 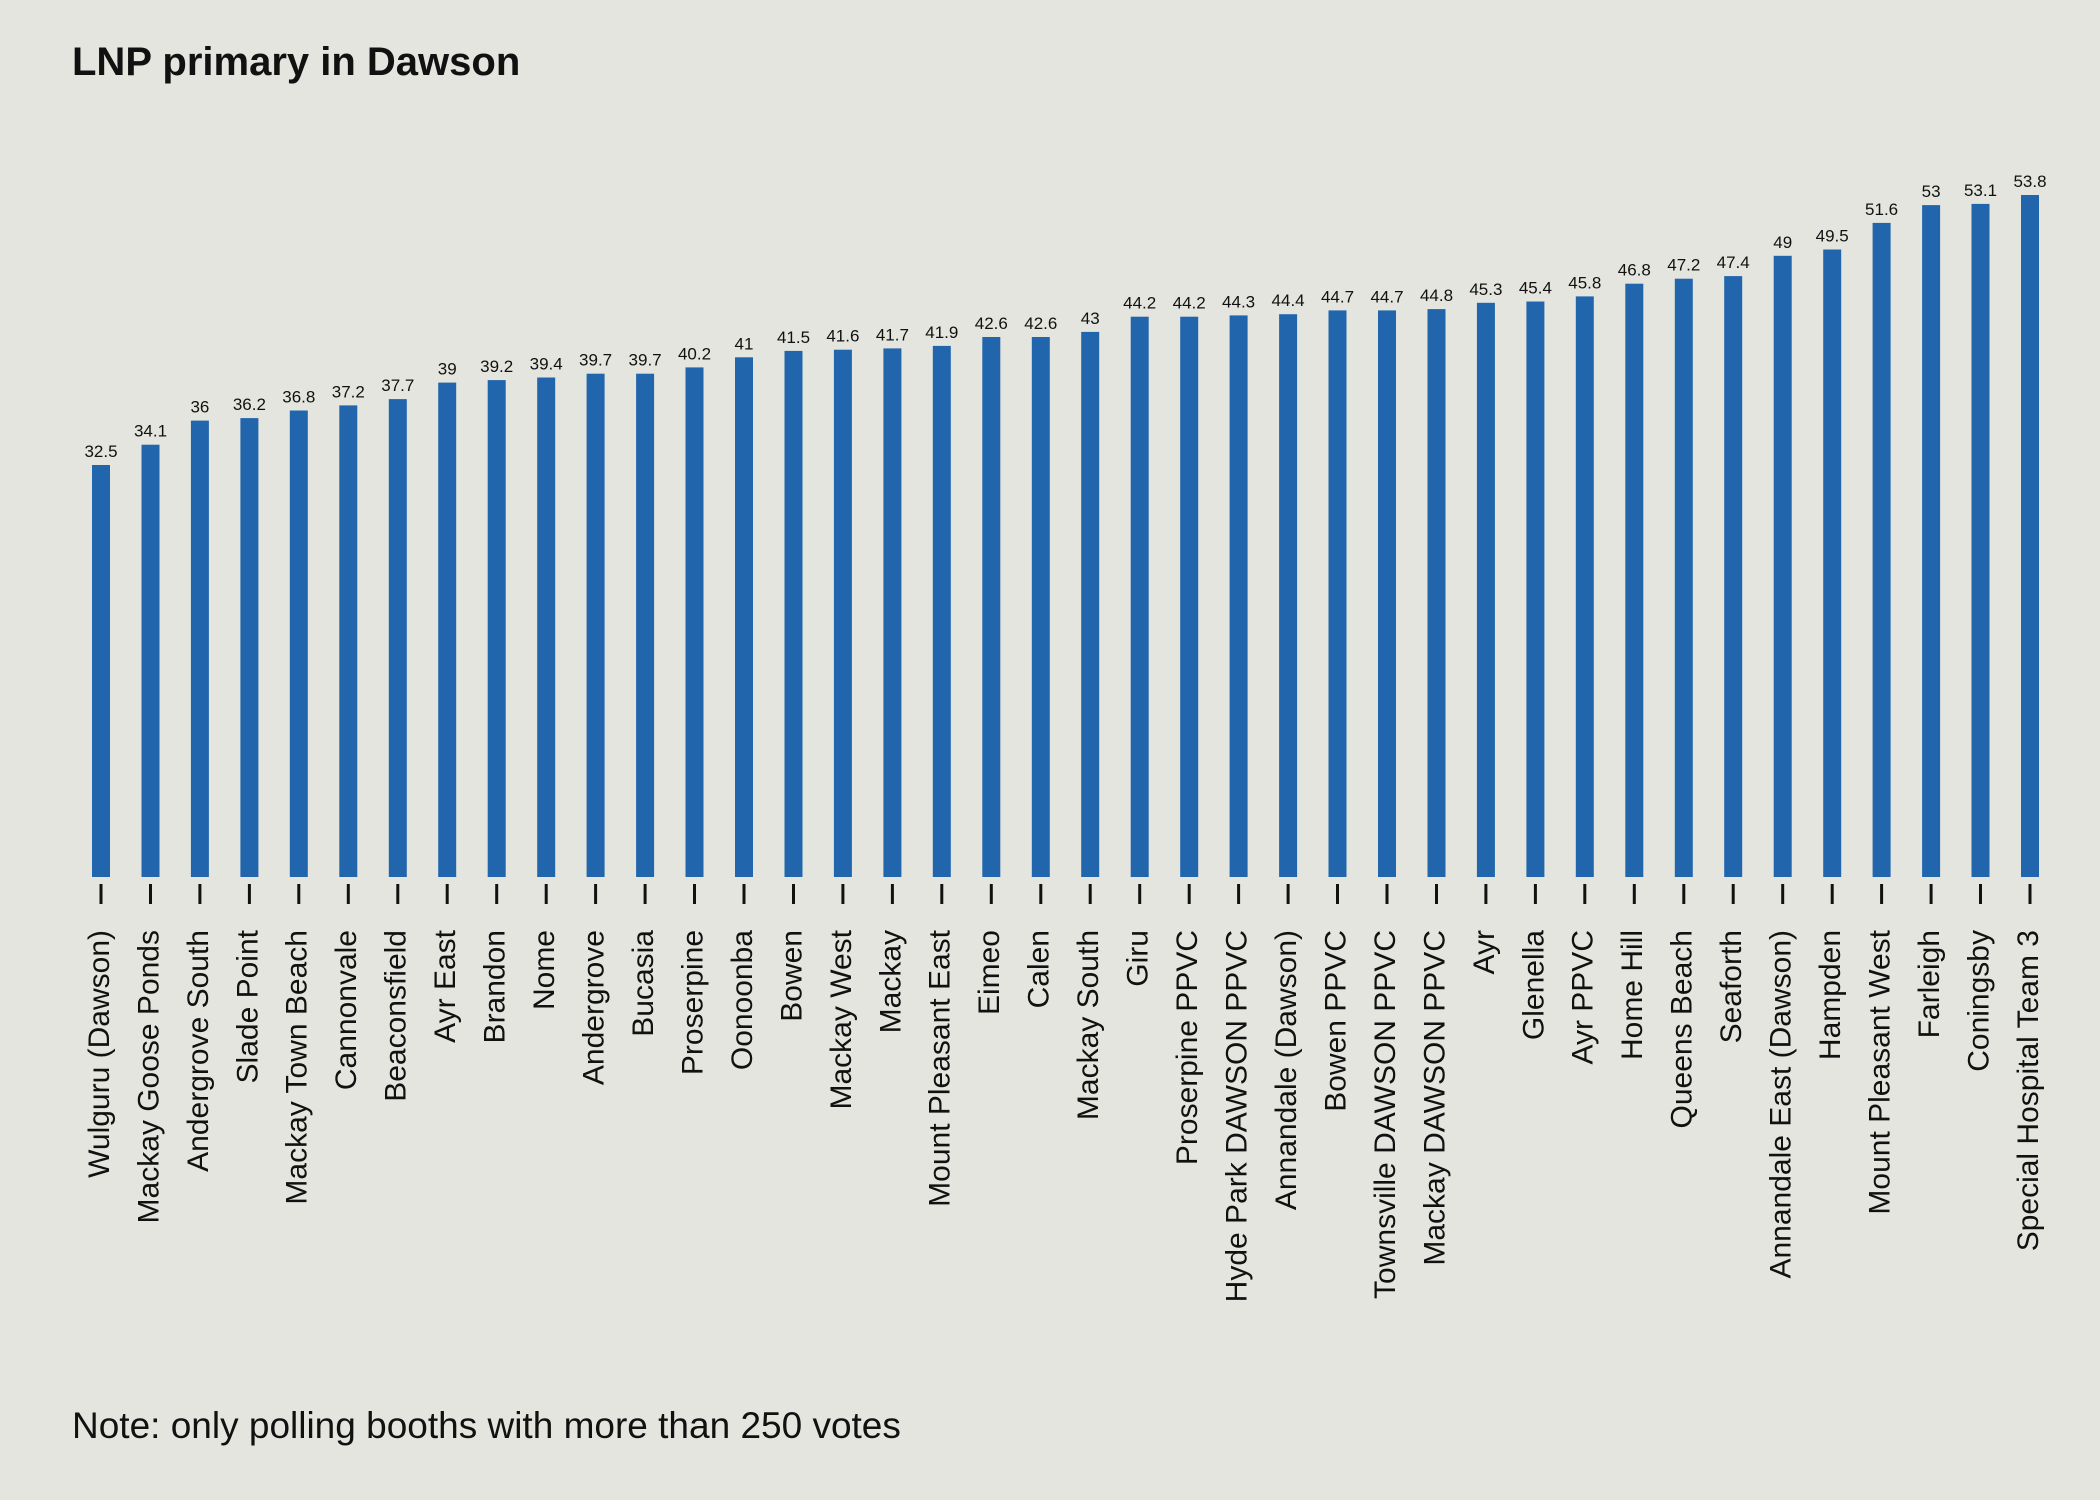 I want to click on x-tick-label: Ayr, so click(x=1484, y=952).